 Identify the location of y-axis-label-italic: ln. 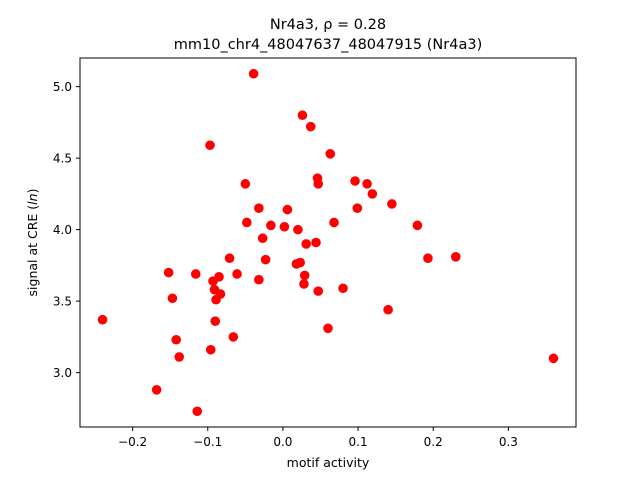
(32, 198).